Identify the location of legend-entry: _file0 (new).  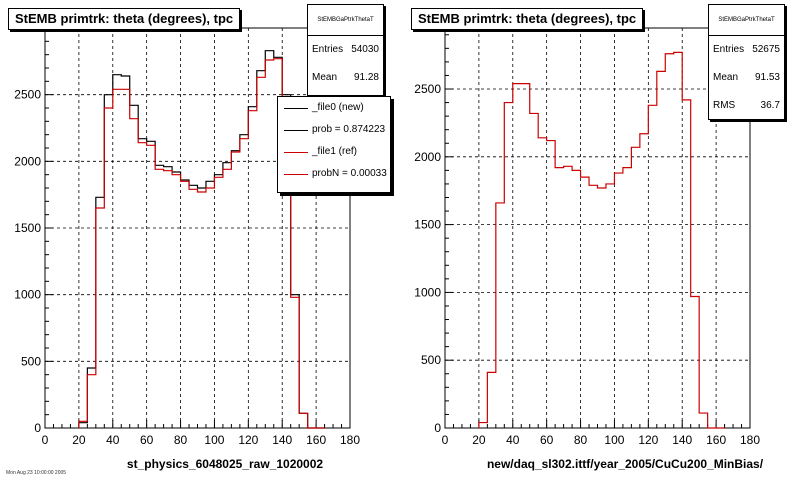
(334, 108).